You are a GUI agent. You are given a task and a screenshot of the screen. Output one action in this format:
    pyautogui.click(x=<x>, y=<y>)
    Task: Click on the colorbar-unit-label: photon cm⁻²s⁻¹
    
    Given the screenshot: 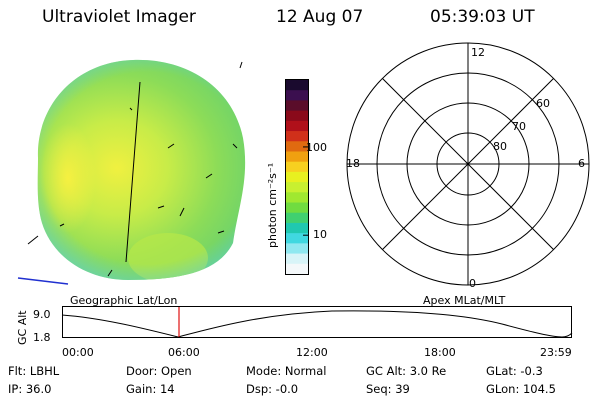 What is the action you would take?
    pyautogui.click(x=272, y=205)
    